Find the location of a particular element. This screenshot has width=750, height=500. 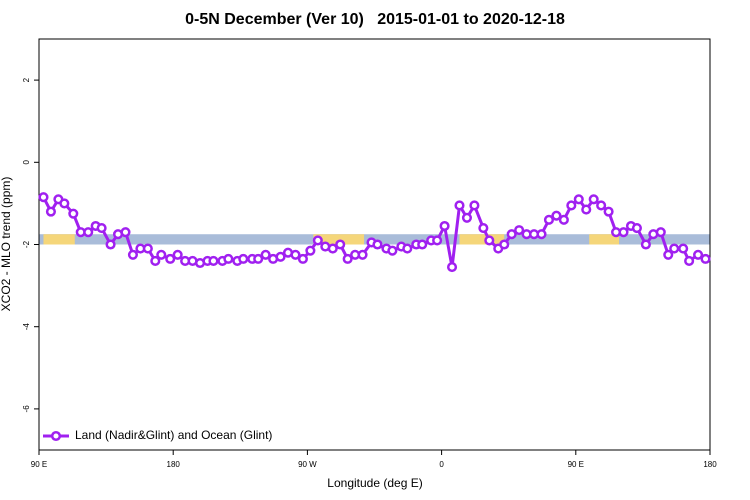

y-tick-label: 2 is located at coordinates (26, 79).